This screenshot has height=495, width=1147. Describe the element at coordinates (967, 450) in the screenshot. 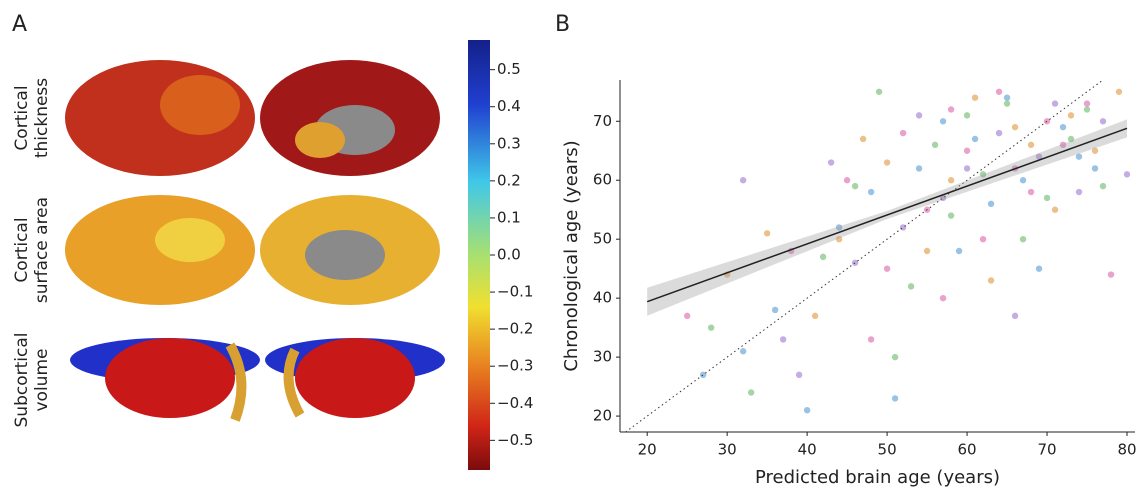

I see `x-tick-label: 60` at that location.